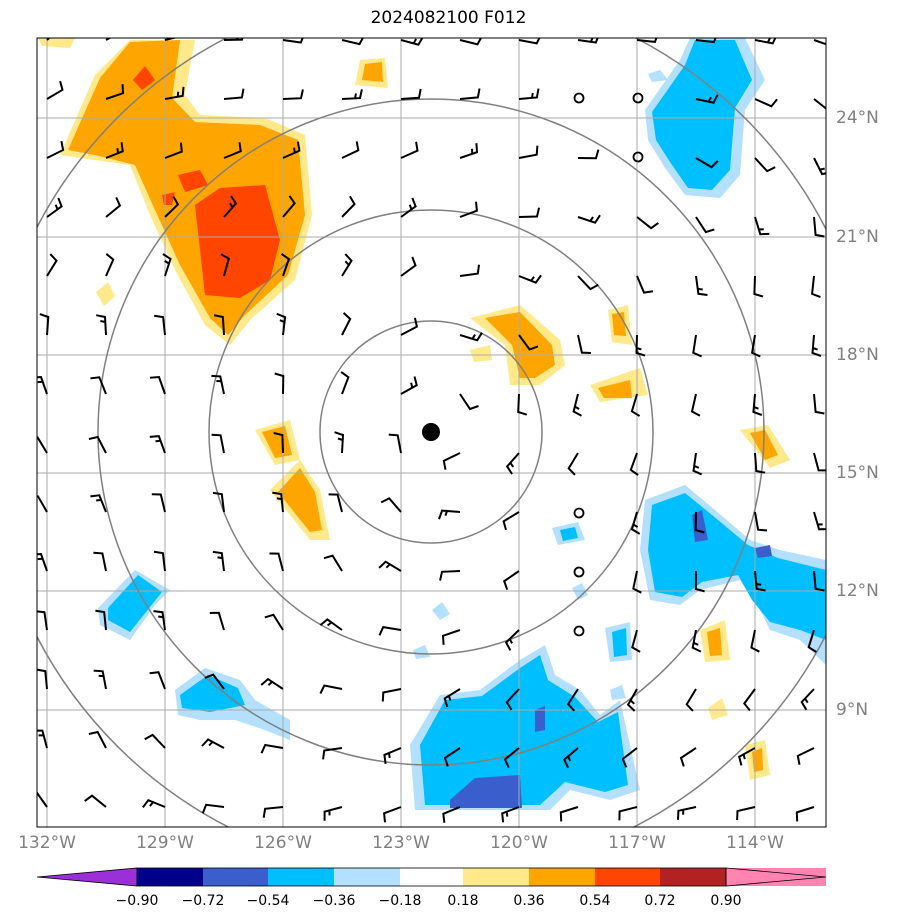 The height and width of the screenshot is (924, 897). Describe the element at coordinates (857, 355) in the screenshot. I see `lat-label: 18°N` at that location.